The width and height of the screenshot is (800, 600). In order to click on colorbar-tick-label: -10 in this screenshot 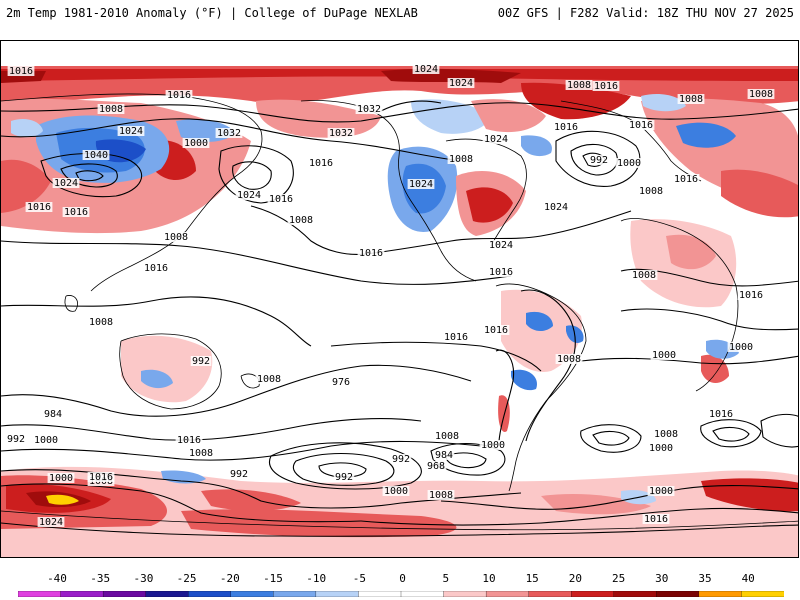, I will do `click(316, 578)`.